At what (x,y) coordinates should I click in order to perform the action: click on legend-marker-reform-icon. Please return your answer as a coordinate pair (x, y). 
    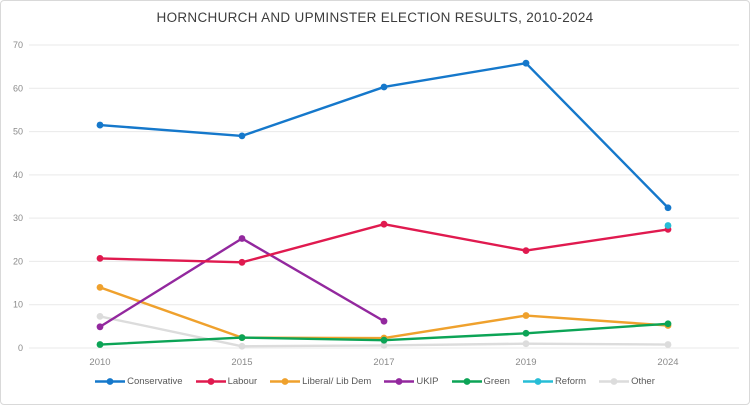
    Looking at the image, I should click on (537, 381).